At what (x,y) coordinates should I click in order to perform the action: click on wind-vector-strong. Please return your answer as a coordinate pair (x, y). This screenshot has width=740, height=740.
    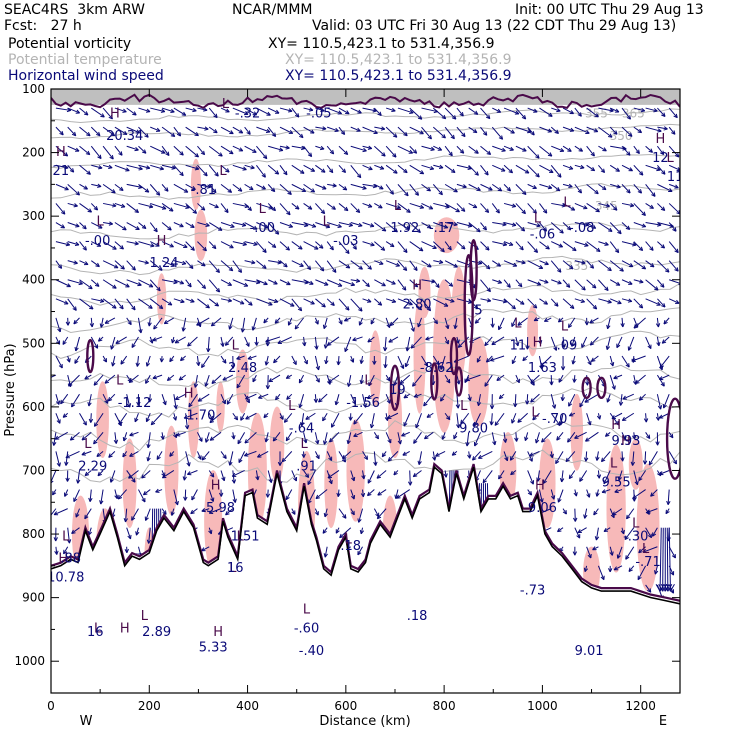
    Looking at the image, I should click on (660, 559).